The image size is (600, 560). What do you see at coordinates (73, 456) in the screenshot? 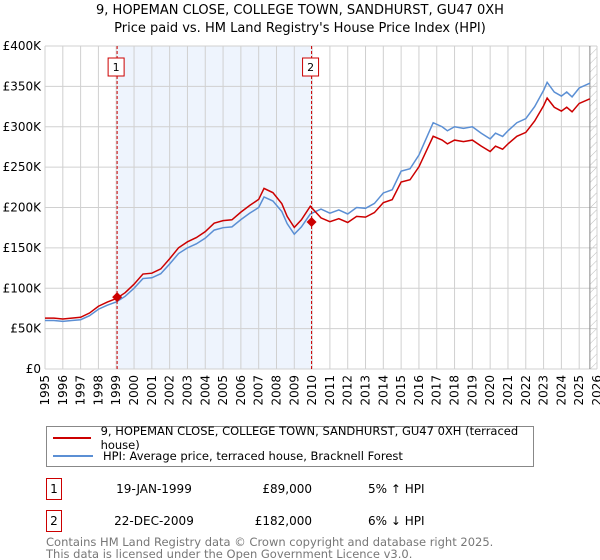
I see `blue-line-swatch` at bounding box center [73, 456].